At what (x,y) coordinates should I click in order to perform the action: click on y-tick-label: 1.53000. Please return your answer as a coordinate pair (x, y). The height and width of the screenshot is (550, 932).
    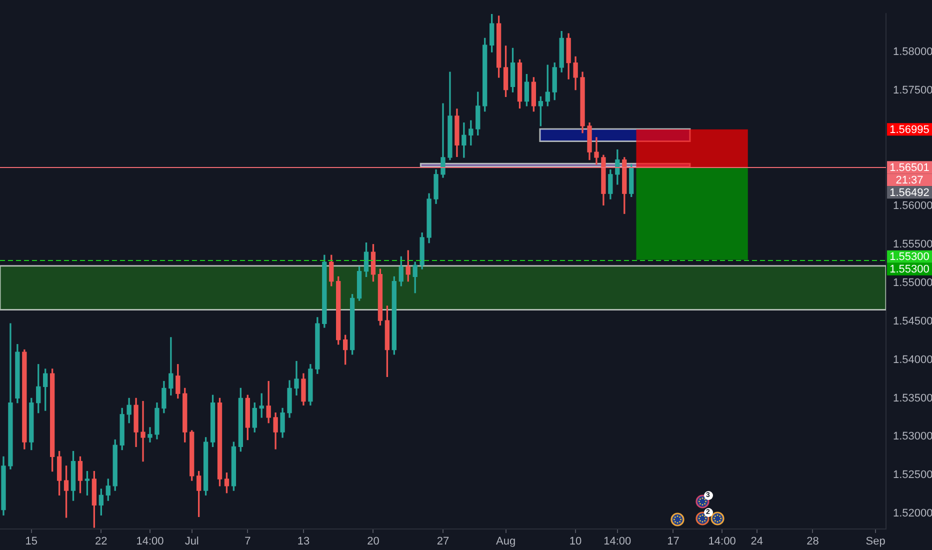
    Looking at the image, I should click on (912, 436).